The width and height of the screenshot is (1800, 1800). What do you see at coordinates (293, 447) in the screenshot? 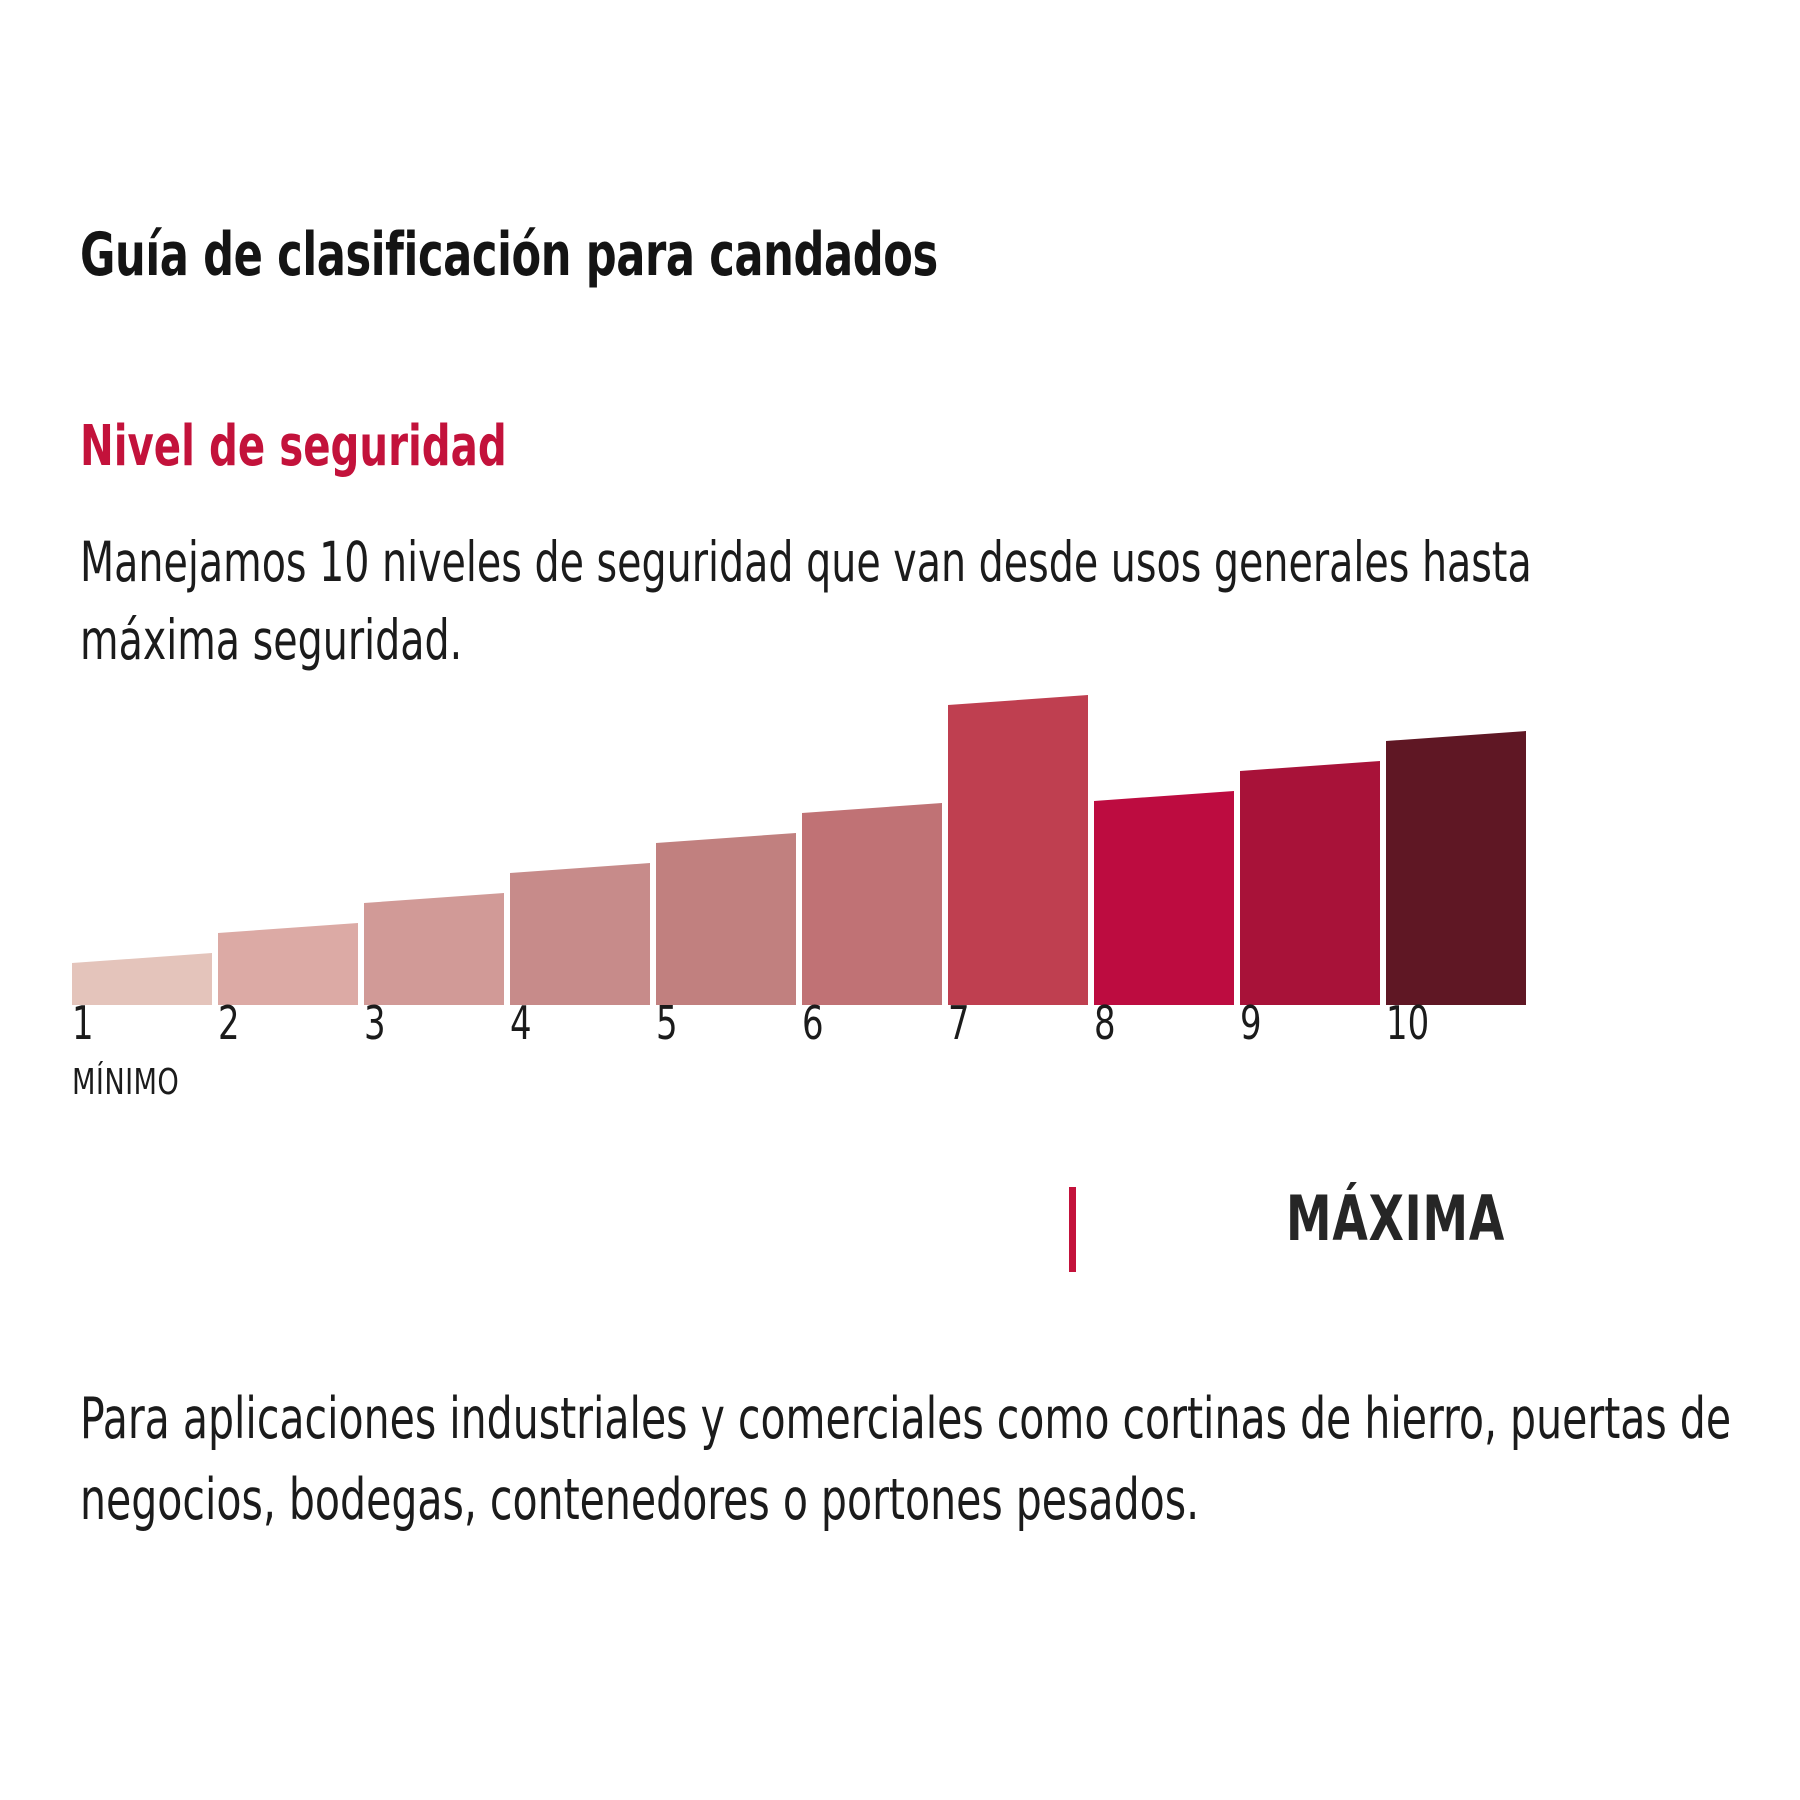
I see `section-heading-security-level: Nivel de seguridad` at bounding box center [293, 447].